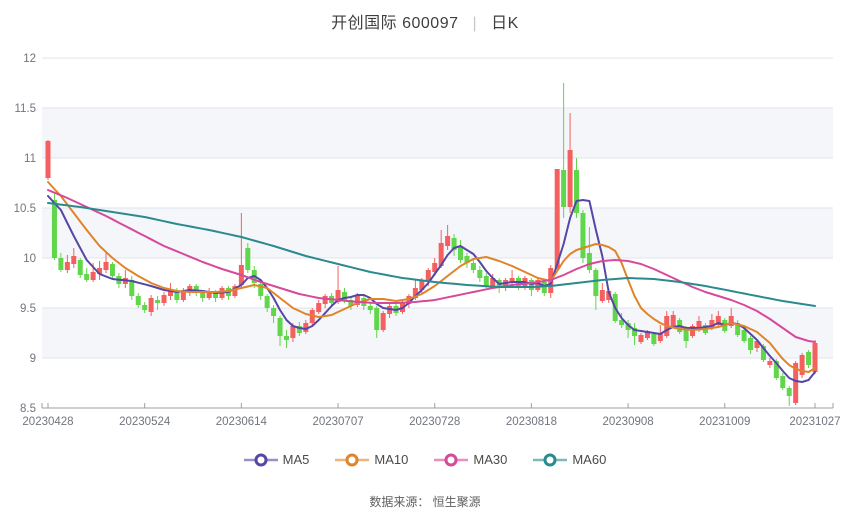 The width and height of the screenshot is (850, 517). Describe the element at coordinates (470, 459) in the screenshot. I see `legend-item-ma30: MA30` at that location.